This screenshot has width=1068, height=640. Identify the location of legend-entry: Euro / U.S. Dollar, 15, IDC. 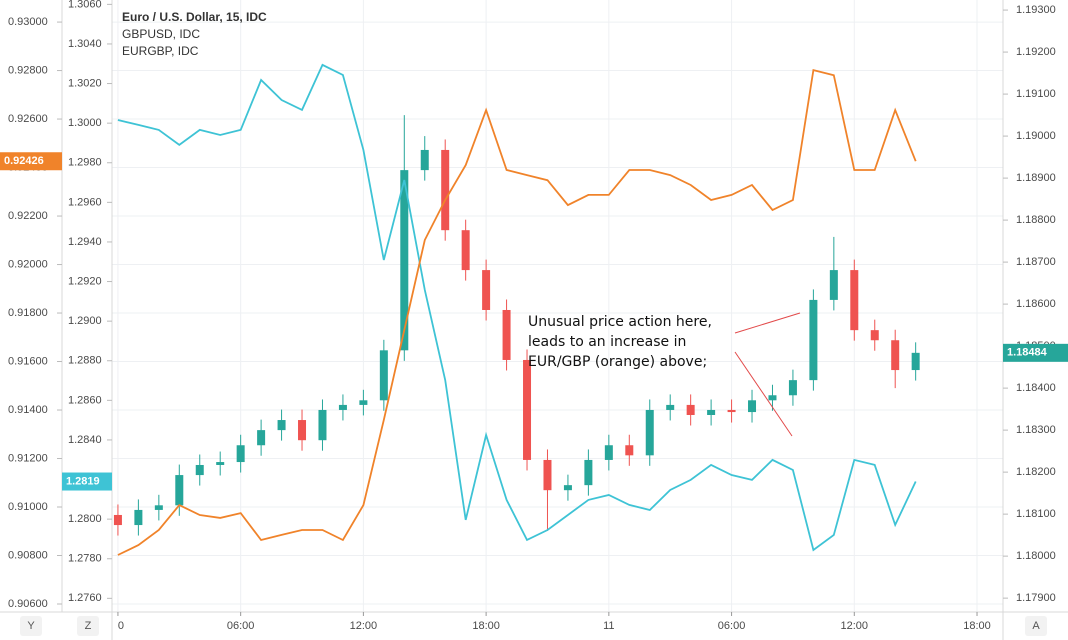
(194, 17).